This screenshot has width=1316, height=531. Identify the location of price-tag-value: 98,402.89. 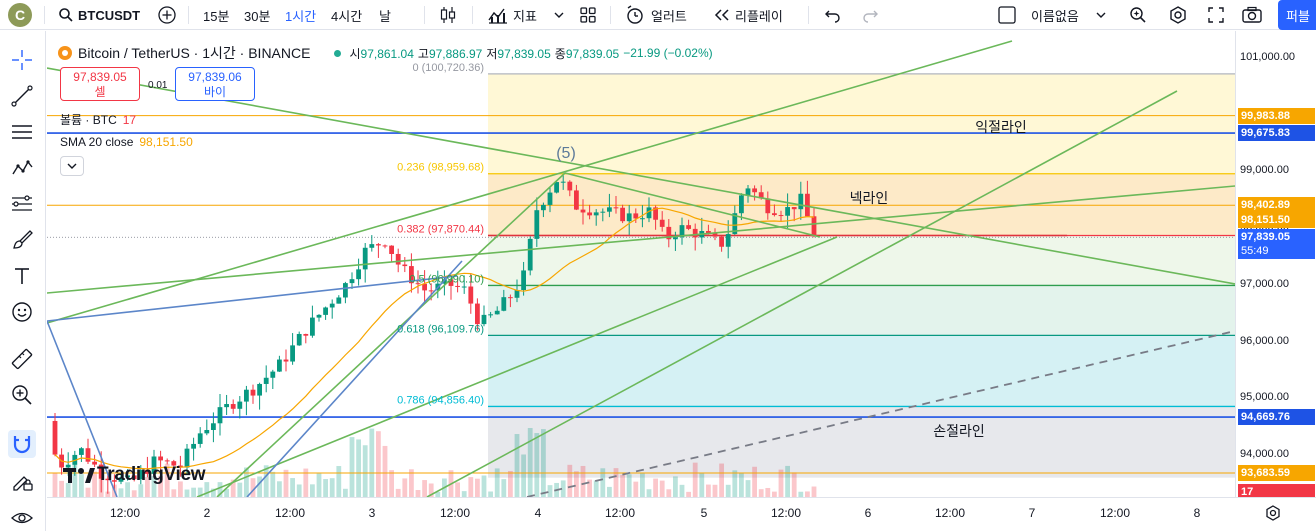
(1265, 205).